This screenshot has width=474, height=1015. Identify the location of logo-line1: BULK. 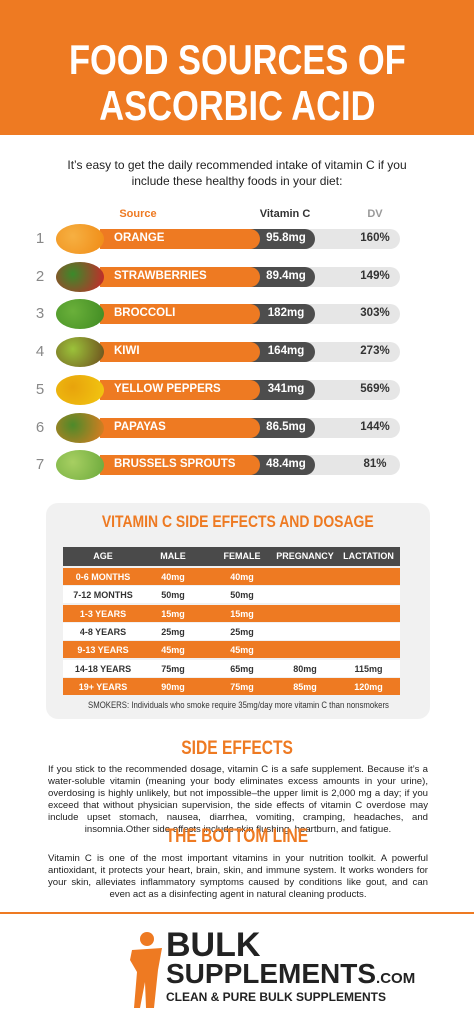
(213, 945).